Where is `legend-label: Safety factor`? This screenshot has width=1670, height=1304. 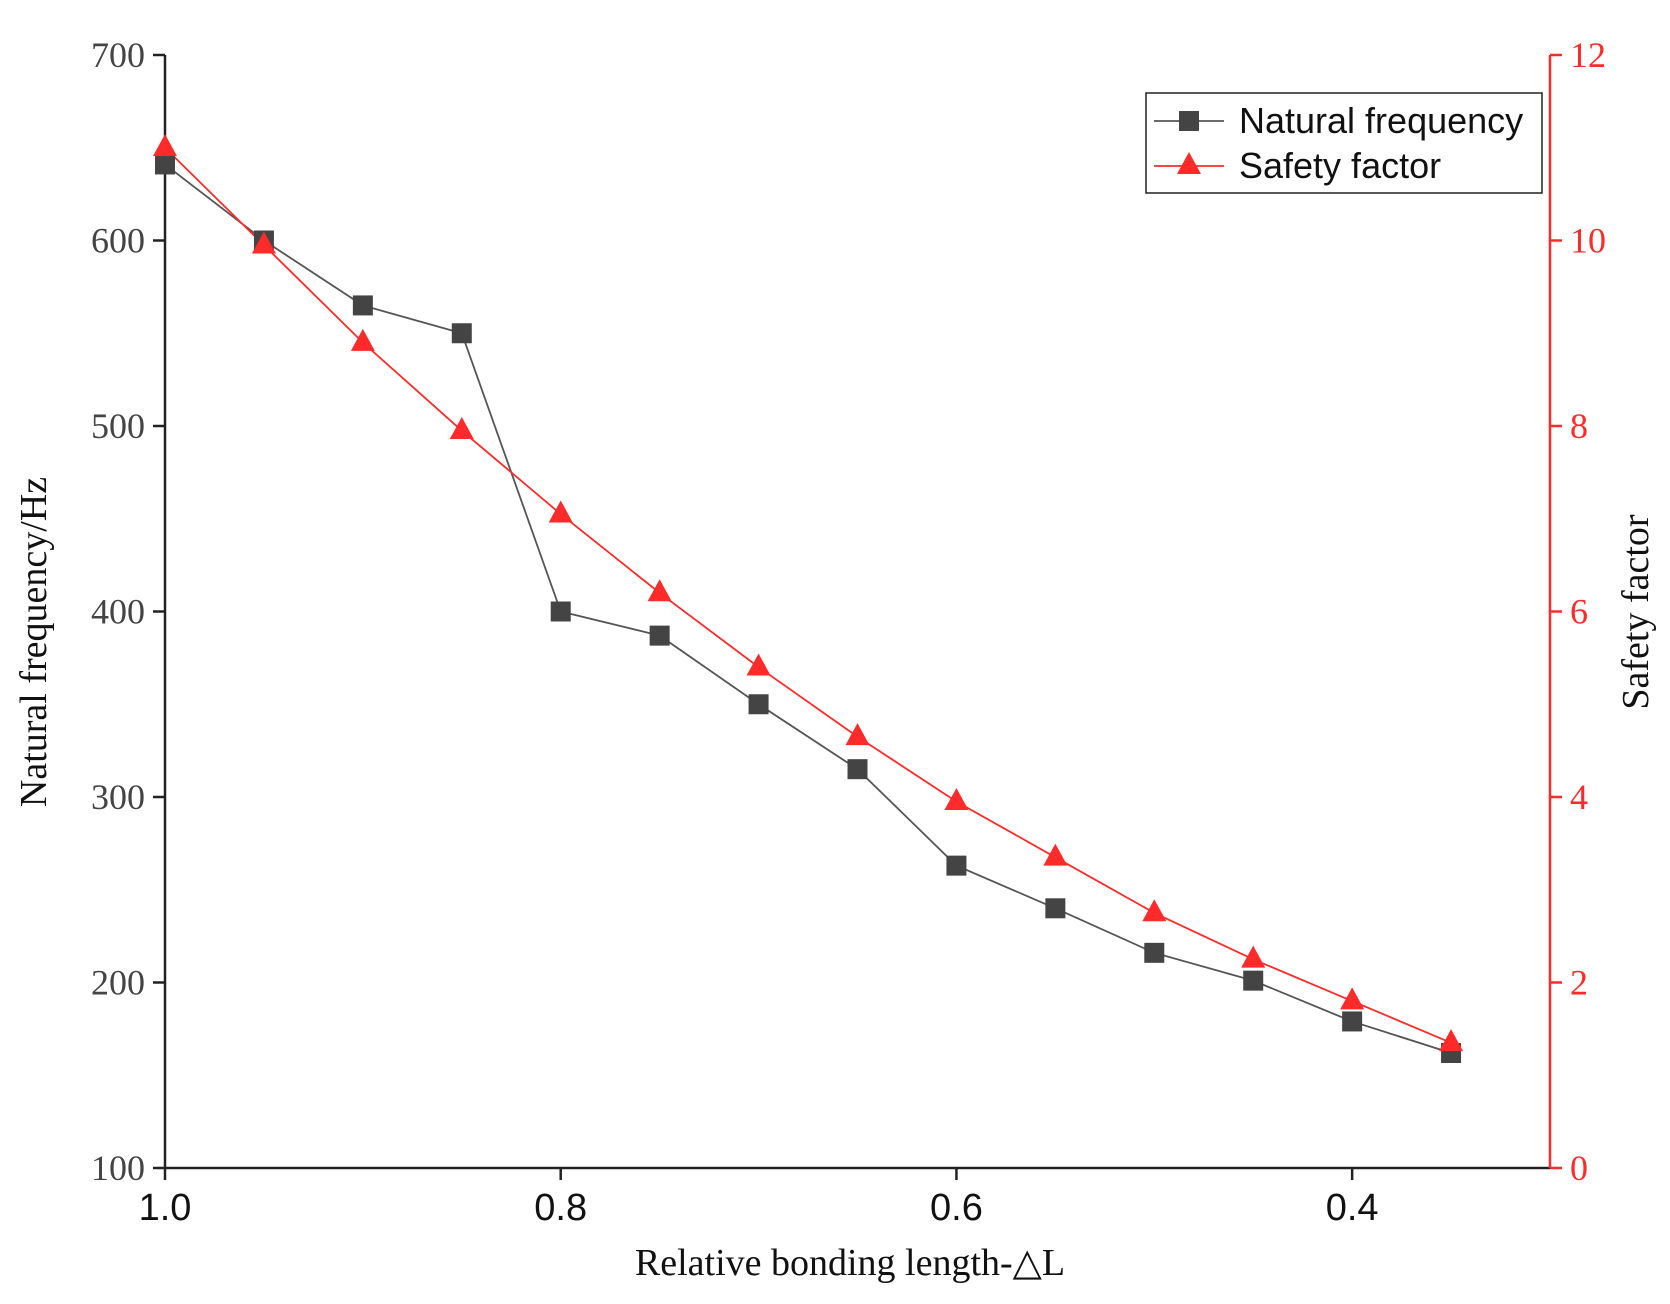 legend-label: Safety factor is located at coordinates (1340, 165).